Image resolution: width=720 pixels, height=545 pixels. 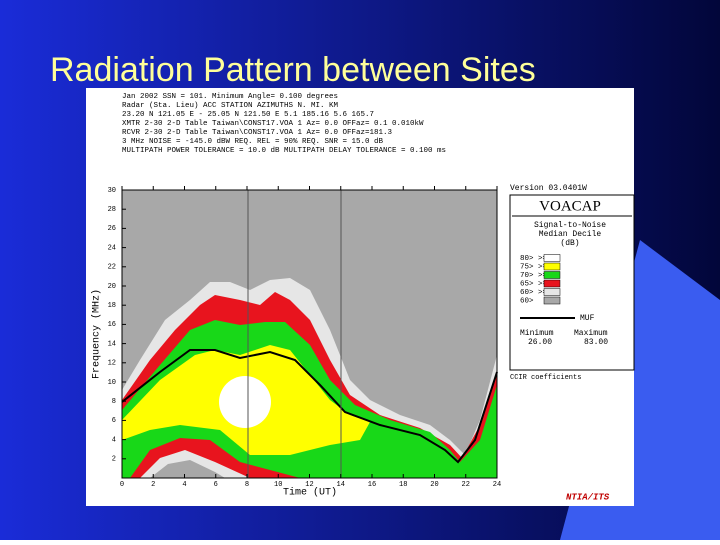 I want to click on y-tick-label: 26, so click(x=112, y=229).